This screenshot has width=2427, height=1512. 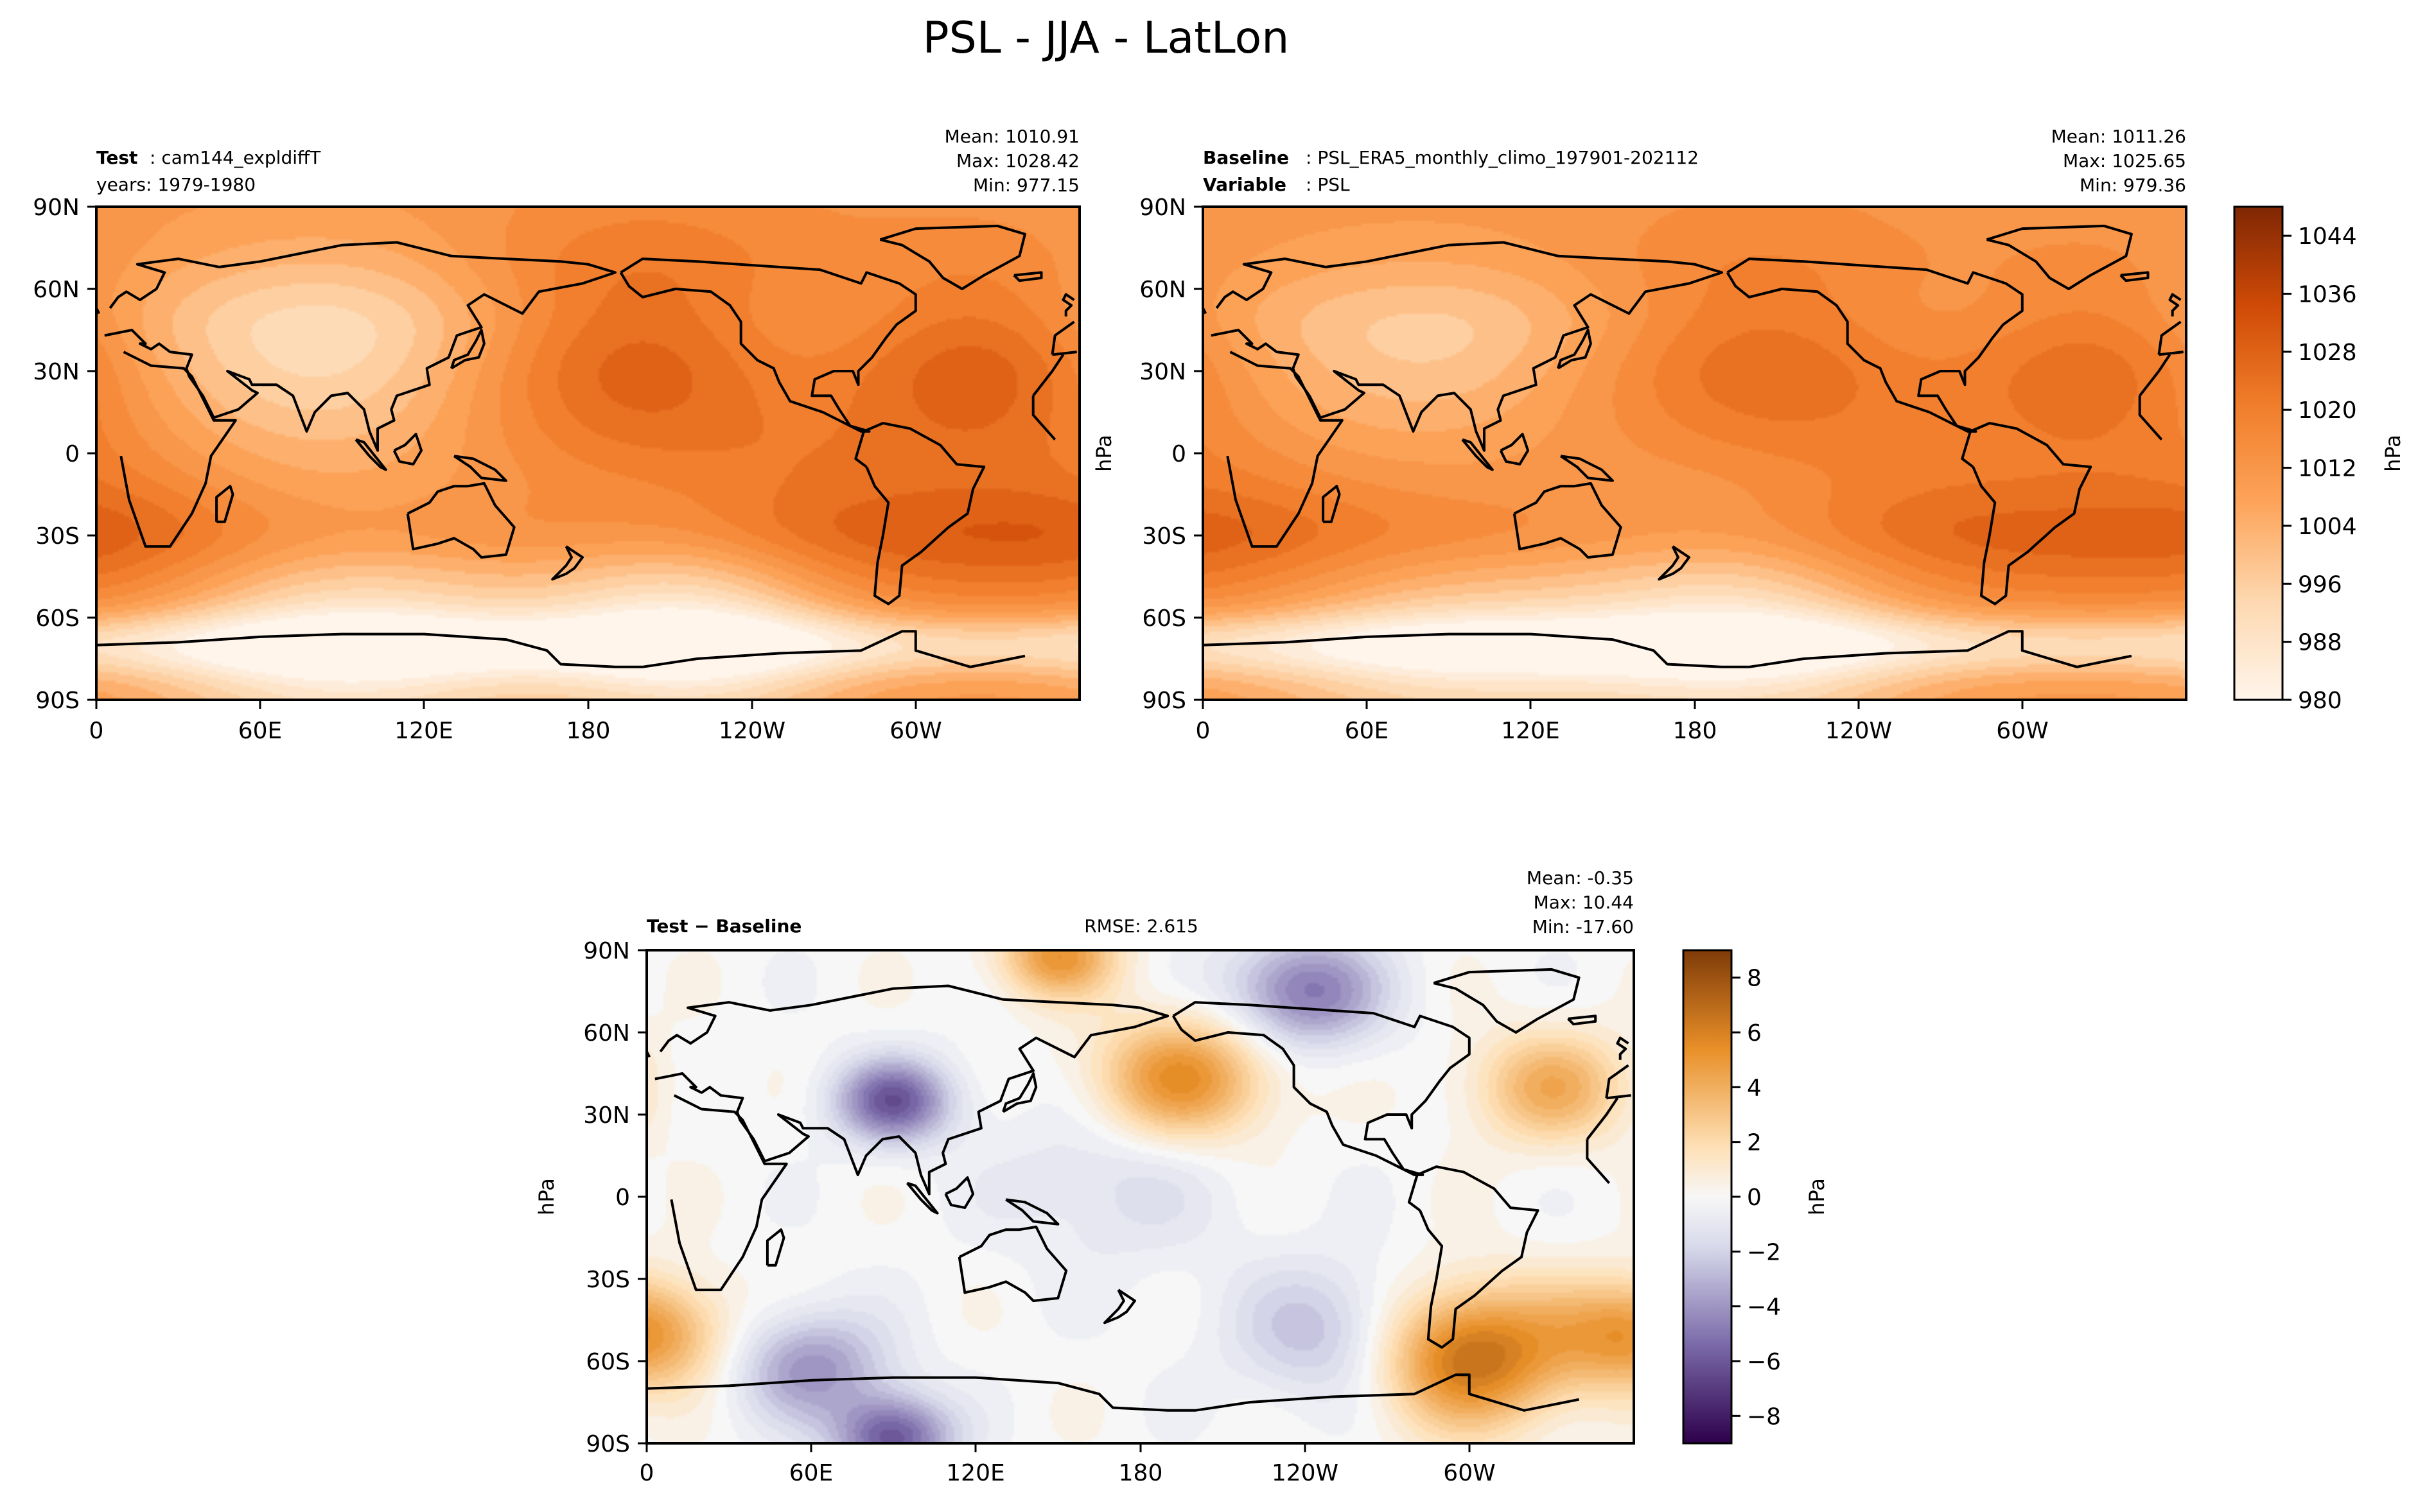 I want to click on baseline-coastlines, so click(x=1693, y=446).